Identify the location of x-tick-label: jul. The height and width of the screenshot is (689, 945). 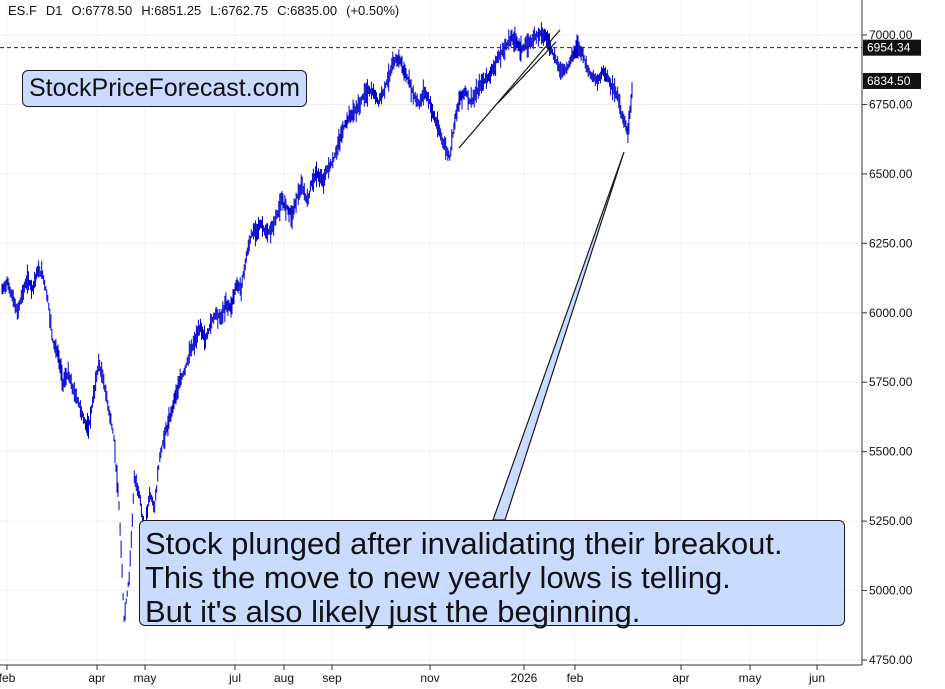
(234, 678).